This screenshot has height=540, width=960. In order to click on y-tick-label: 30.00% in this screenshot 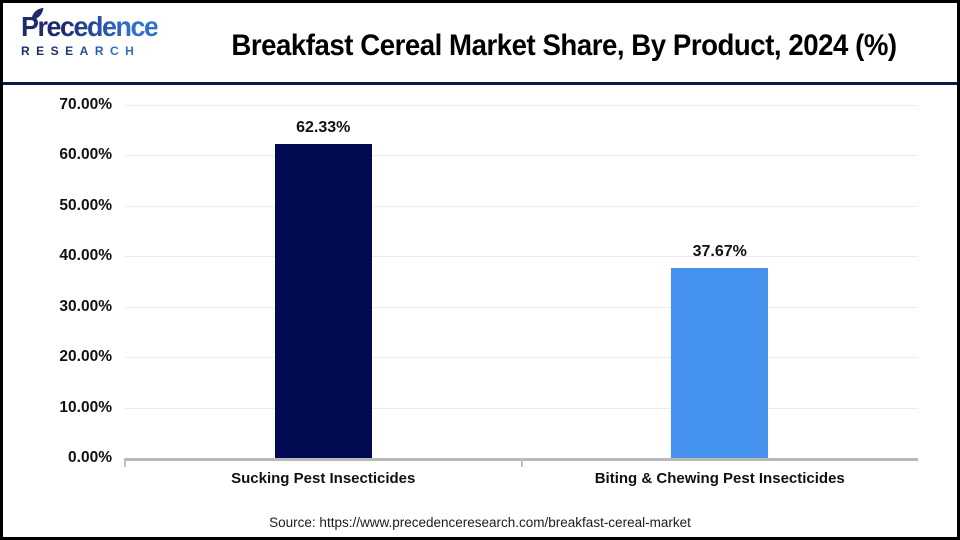, I will do `click(85, 306)`.